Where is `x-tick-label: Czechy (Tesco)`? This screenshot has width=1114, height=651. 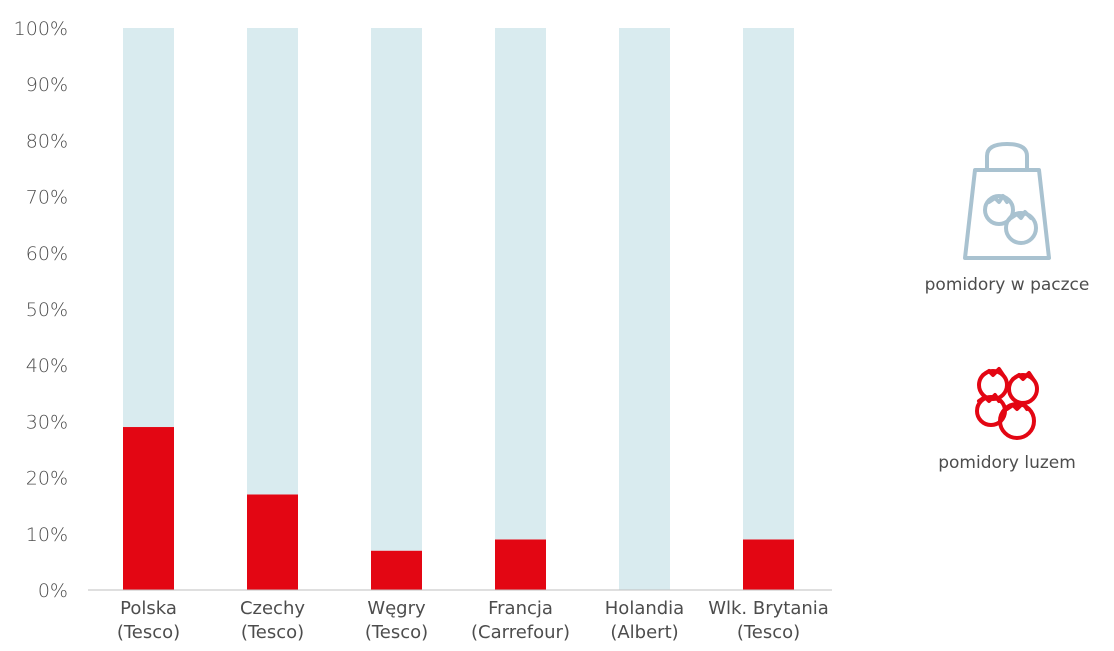
x-tick-label: Czechy (Tesco) is located at coordinates (272, 620).